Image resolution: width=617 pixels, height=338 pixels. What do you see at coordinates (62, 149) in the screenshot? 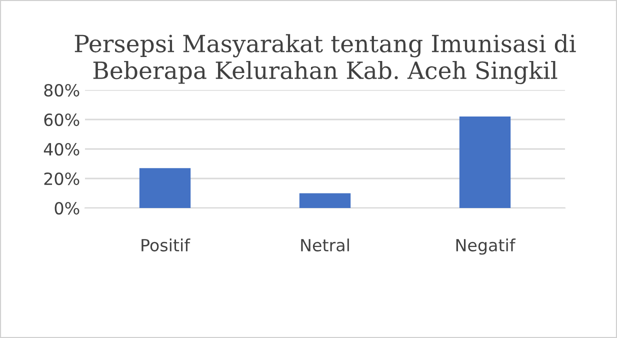
I see `y-tick-label: 40%` at bounding box center [62, 149].